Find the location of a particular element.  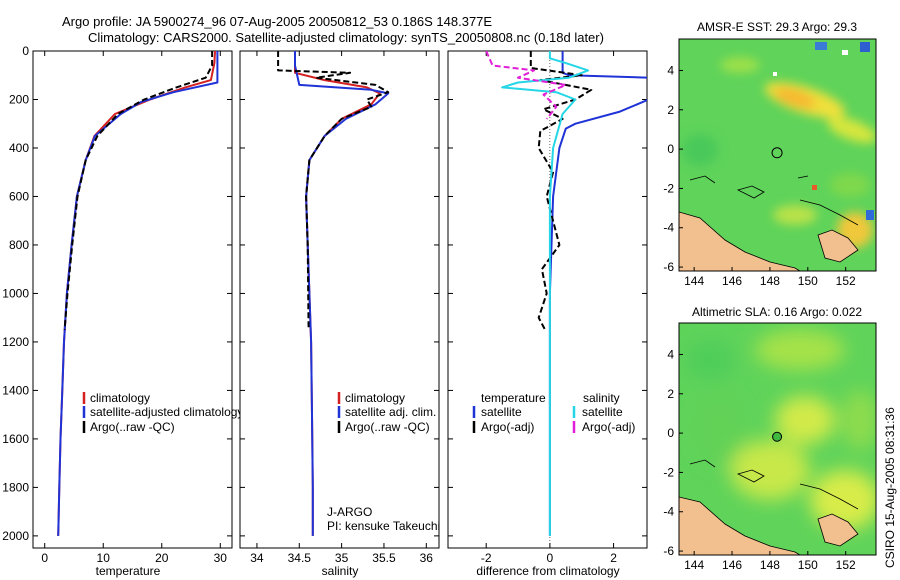

legend-label-sal-satellite: satellite is located at coordinates (602, 412).